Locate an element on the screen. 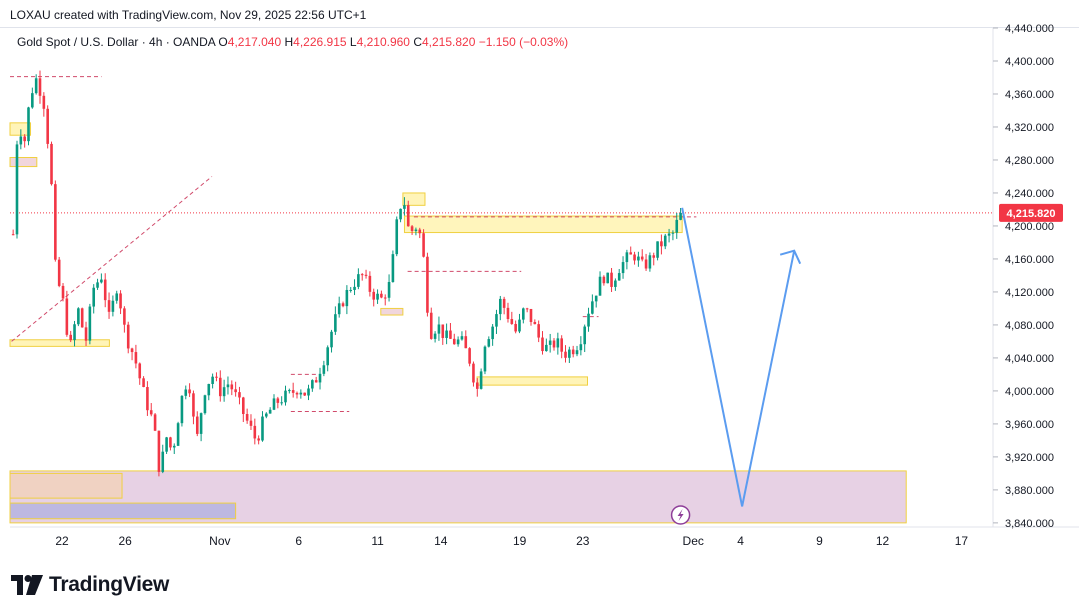 This screenshot has height=615, width=1079. zone-support-band is located at coordinates (66, 485).